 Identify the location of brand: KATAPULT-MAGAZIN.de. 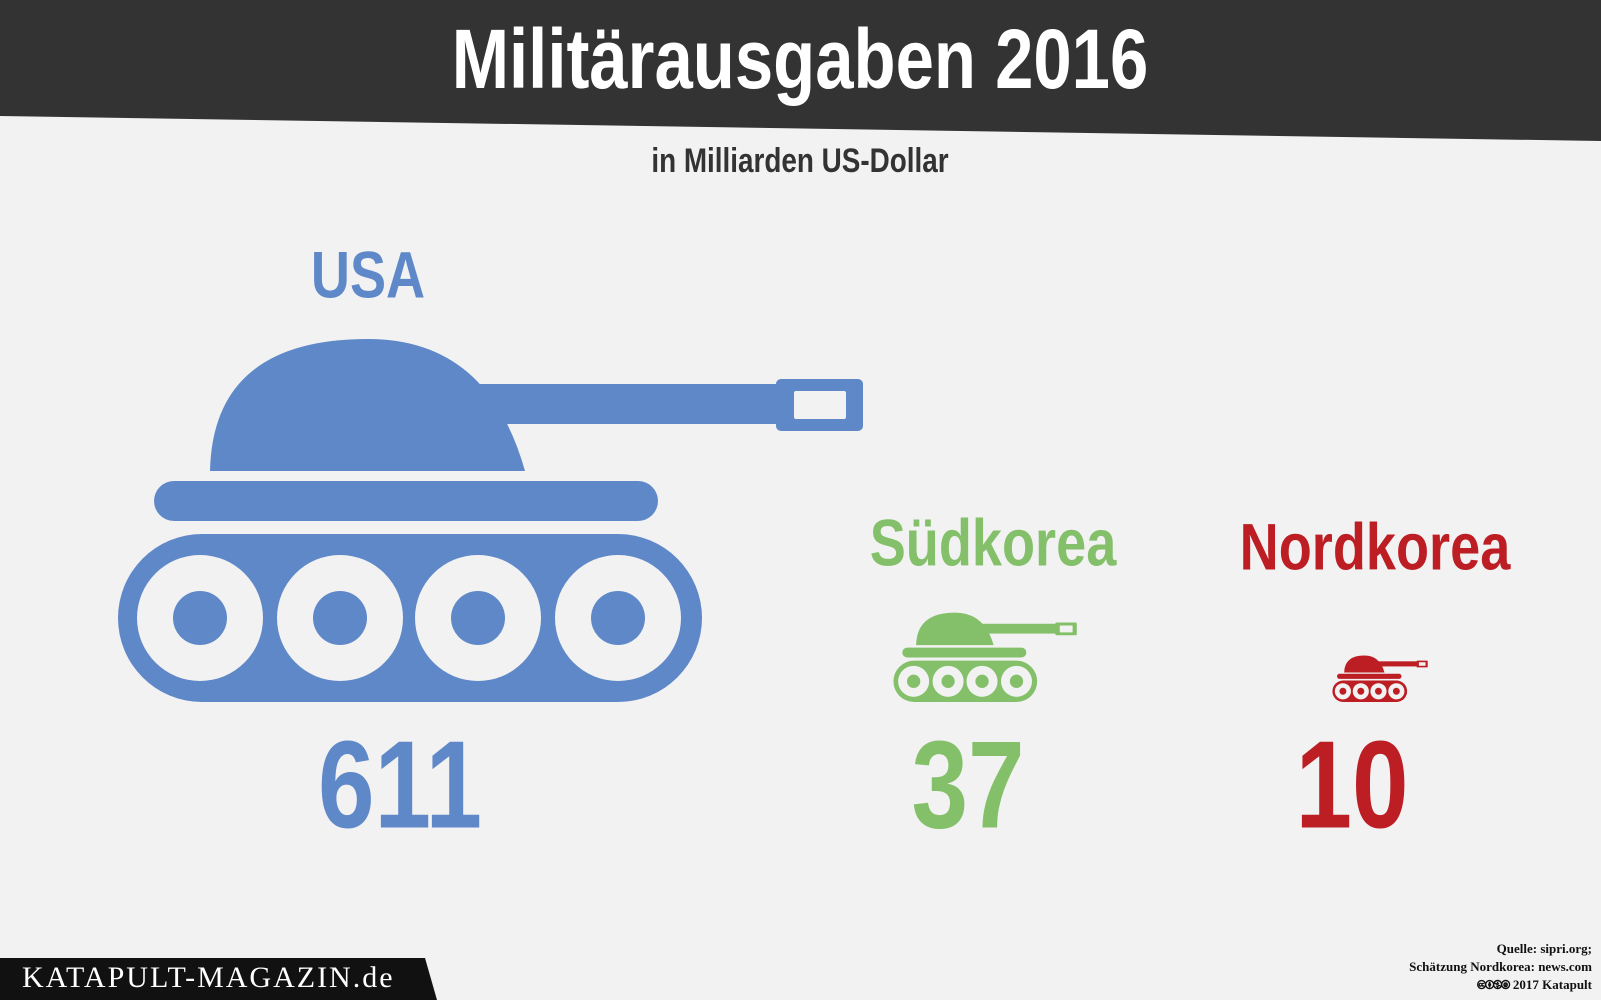
(208, 977).